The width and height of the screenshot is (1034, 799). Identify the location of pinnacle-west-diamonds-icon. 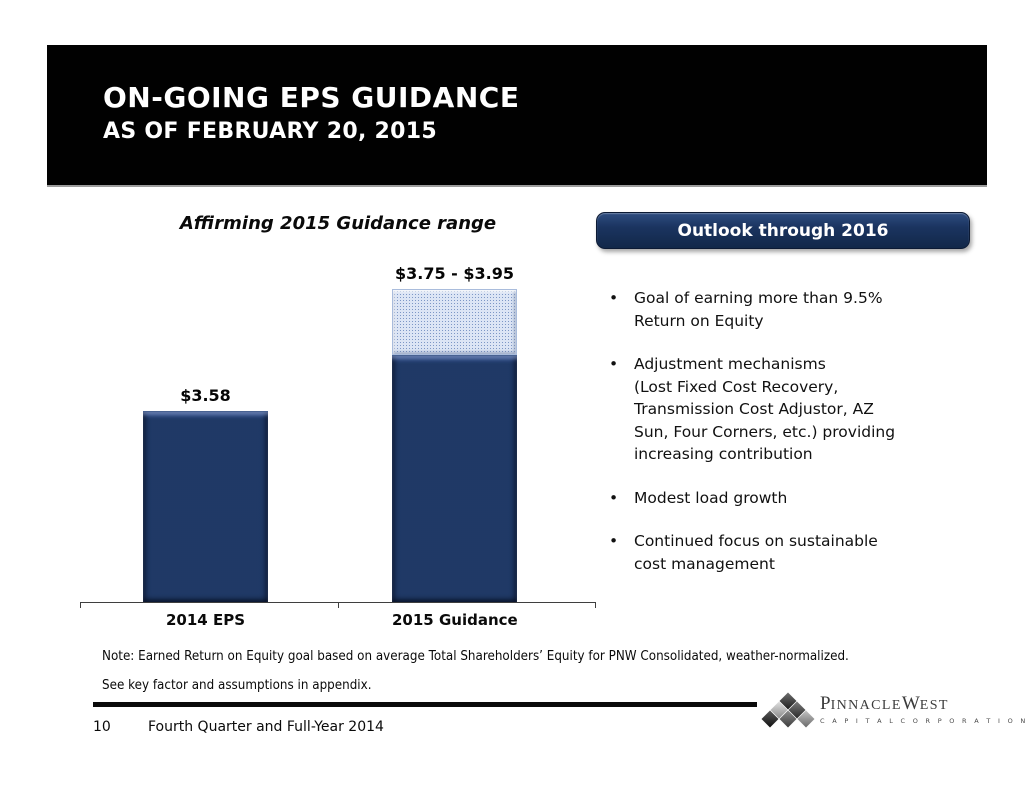
(788, 711).